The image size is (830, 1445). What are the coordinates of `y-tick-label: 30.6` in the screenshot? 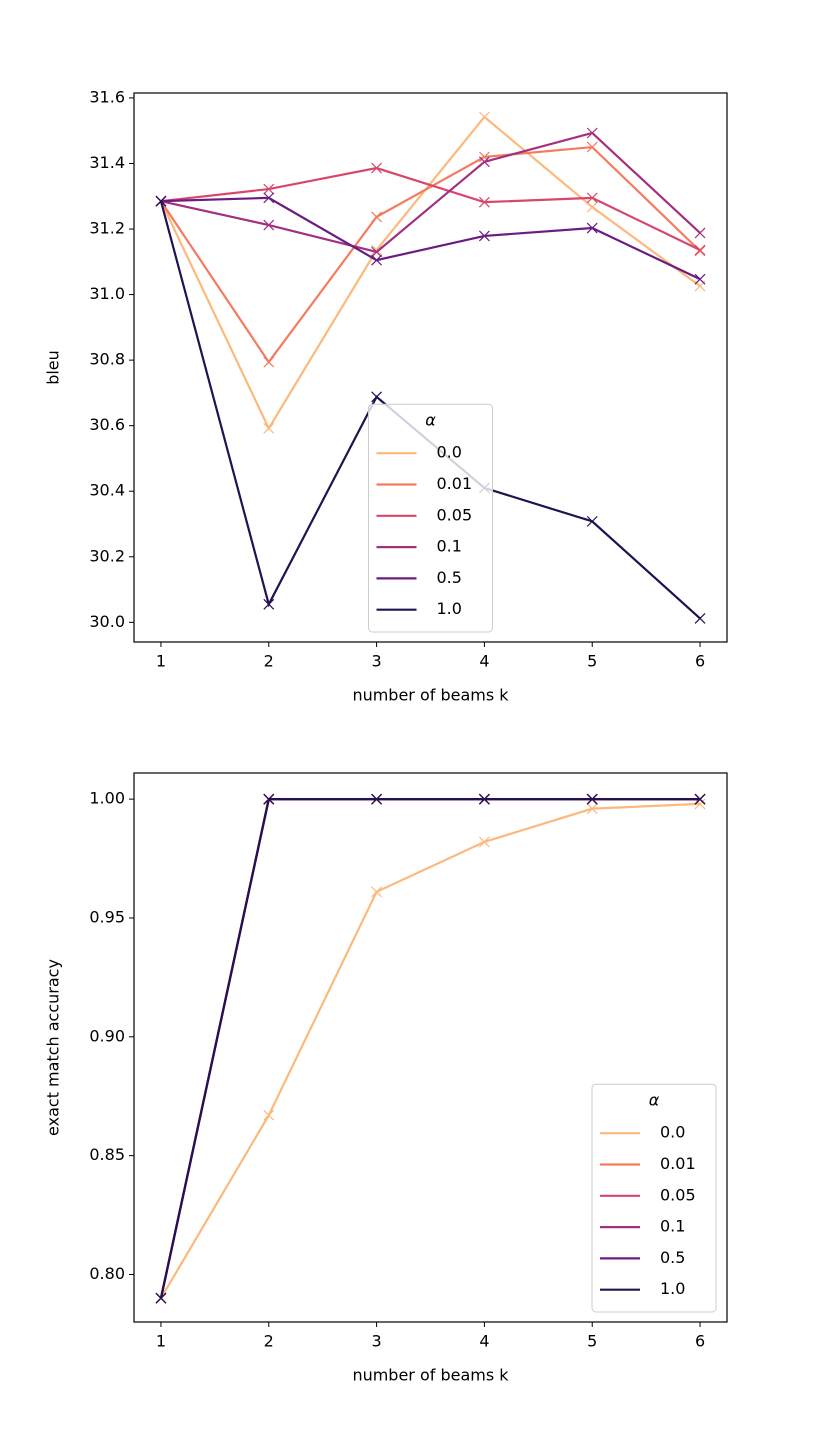 It's located at (107, 424).